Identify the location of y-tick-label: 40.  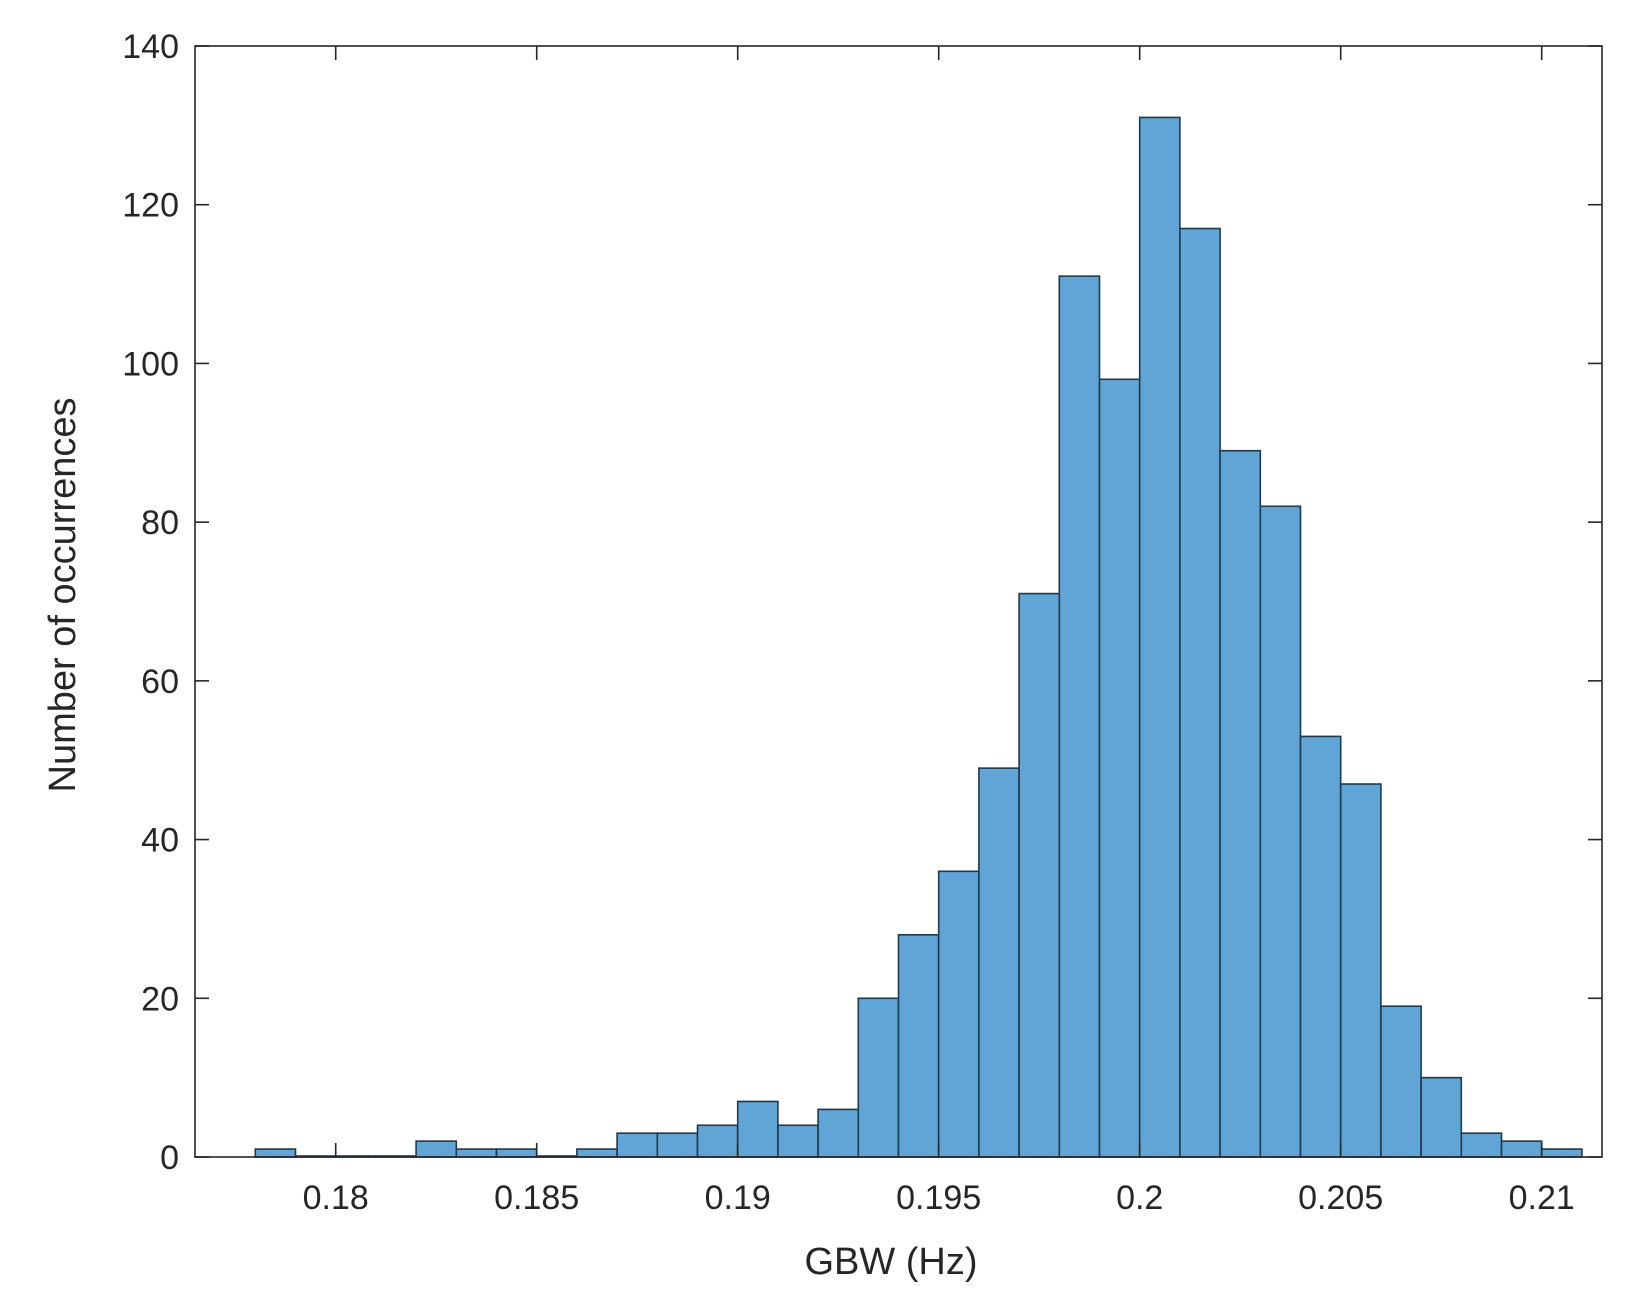
(160, 841).